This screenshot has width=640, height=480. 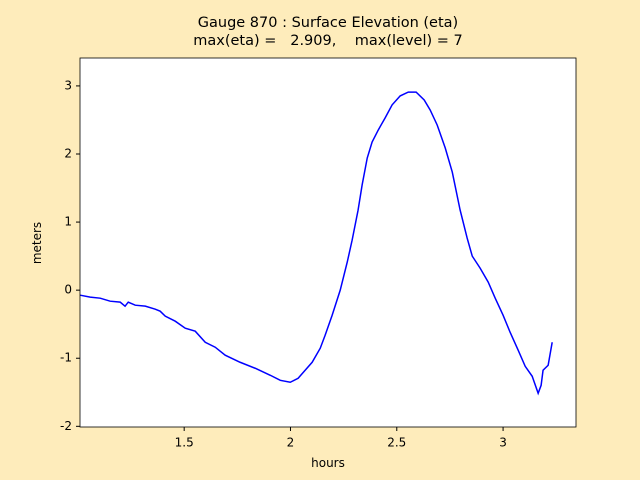 I want to click on y-tick-label: -2, so click(x=66, y=426).